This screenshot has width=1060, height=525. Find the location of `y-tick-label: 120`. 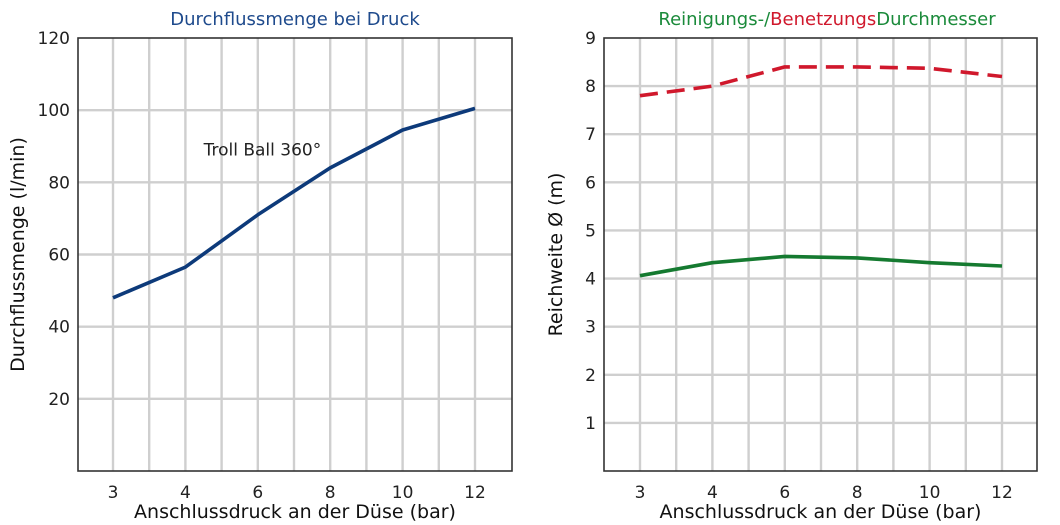

y-tick-label: 120 is located at coordinates (54, 39).